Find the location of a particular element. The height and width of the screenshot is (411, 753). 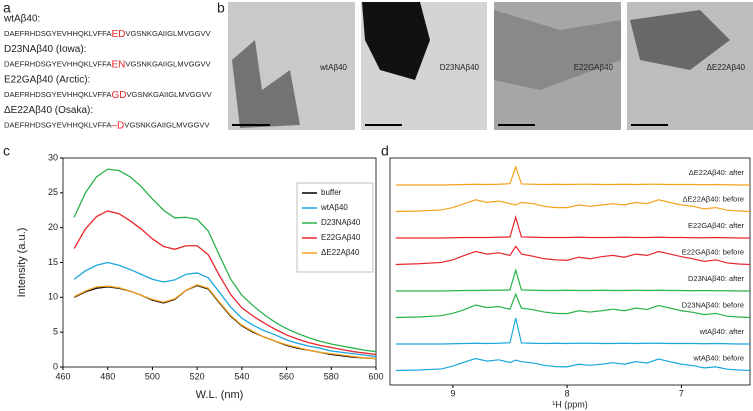

x-tick-label: 500 is located at coordinates (152, 376).